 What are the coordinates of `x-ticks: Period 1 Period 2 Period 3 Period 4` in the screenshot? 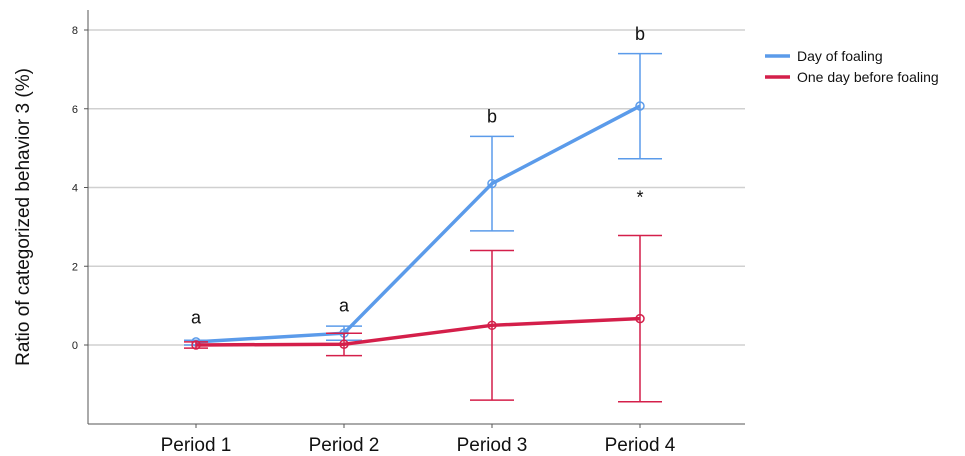 It's located at (418, 440).